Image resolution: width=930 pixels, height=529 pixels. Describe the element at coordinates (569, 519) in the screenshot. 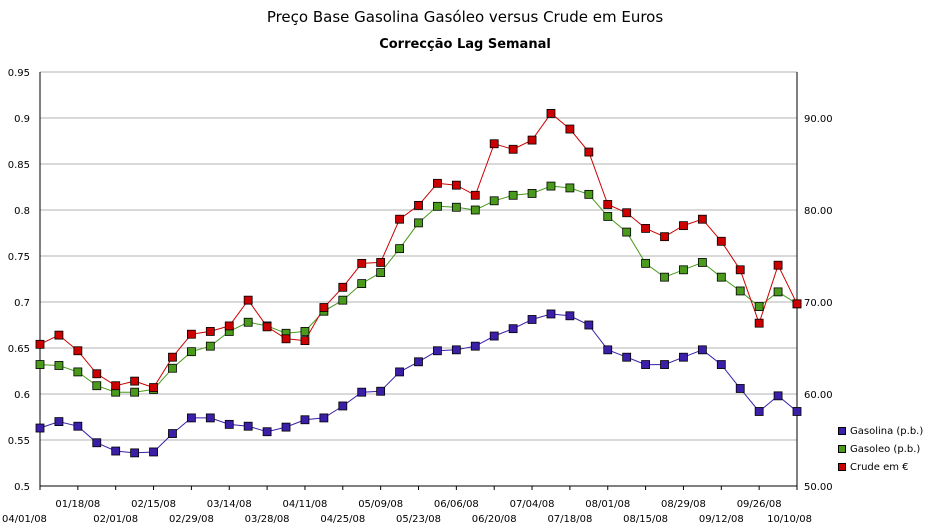

I see `x-tick-label: 07/18/08` at that location.